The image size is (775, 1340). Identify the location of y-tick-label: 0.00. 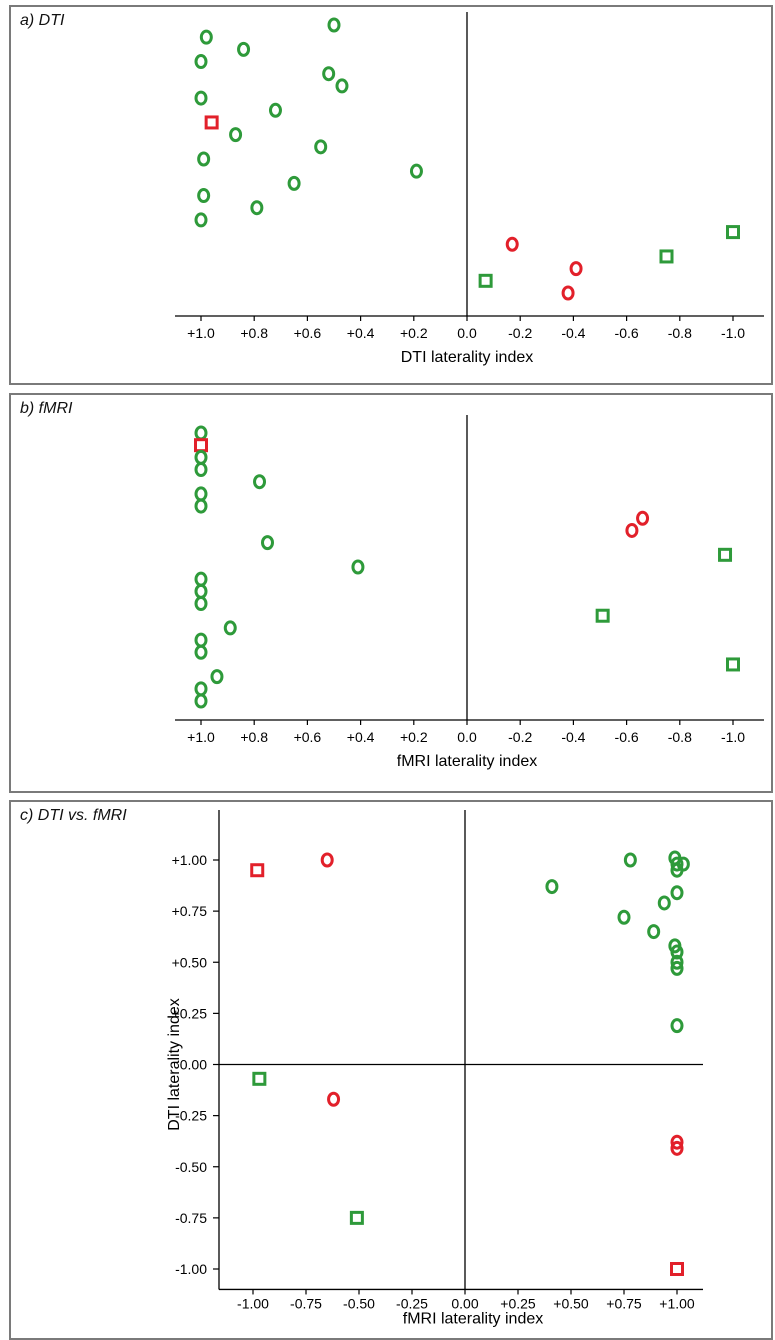
(193, 1065).